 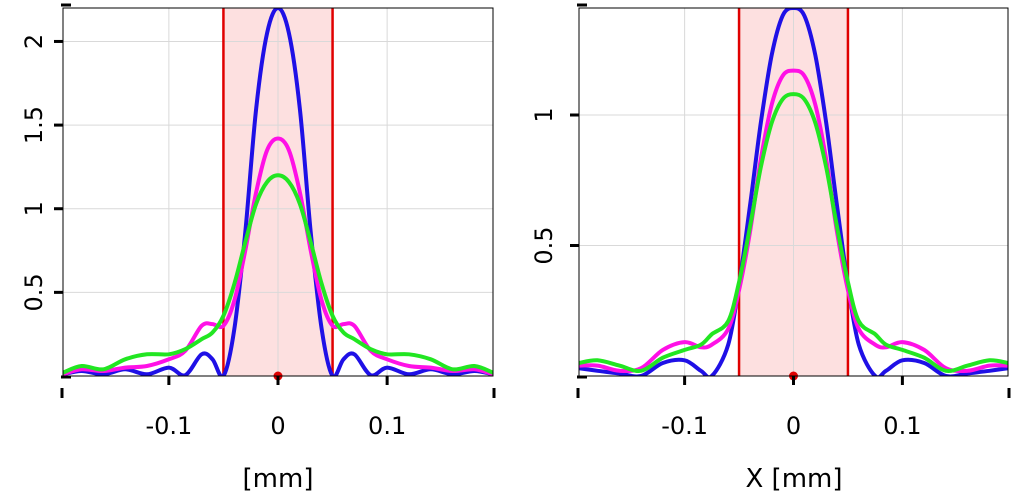 What do you see at coordinates (793, 479) in the screenshot?
I see `x-axis-label: X [mm]` at bounding box center [793, 479].